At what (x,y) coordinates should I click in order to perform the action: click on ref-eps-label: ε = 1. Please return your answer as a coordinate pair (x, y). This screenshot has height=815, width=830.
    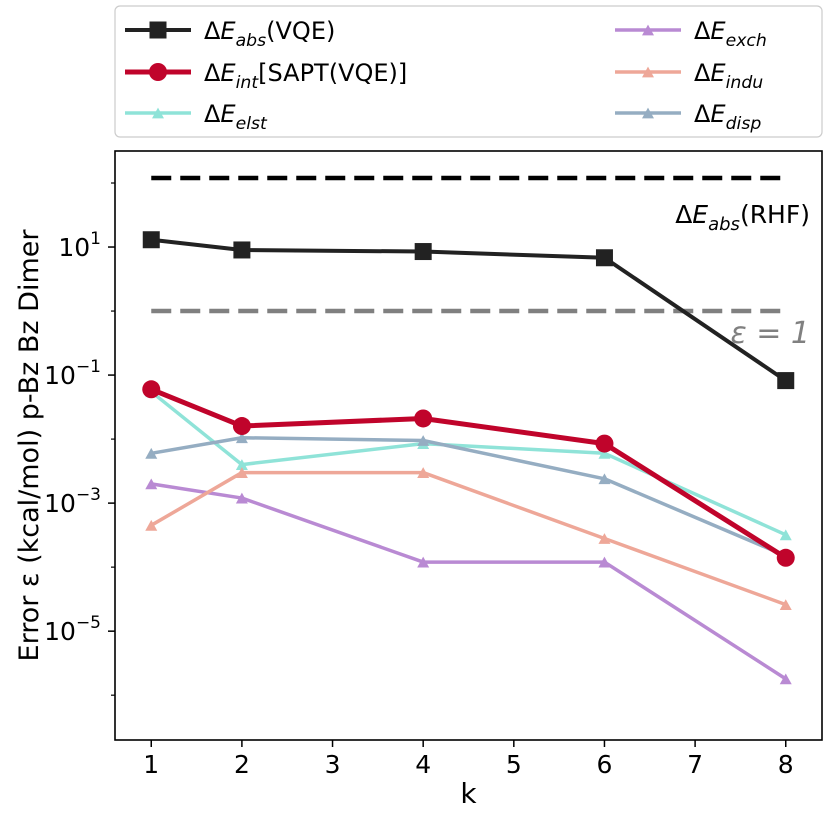
    Looking at the image, I should click on (770, 333).